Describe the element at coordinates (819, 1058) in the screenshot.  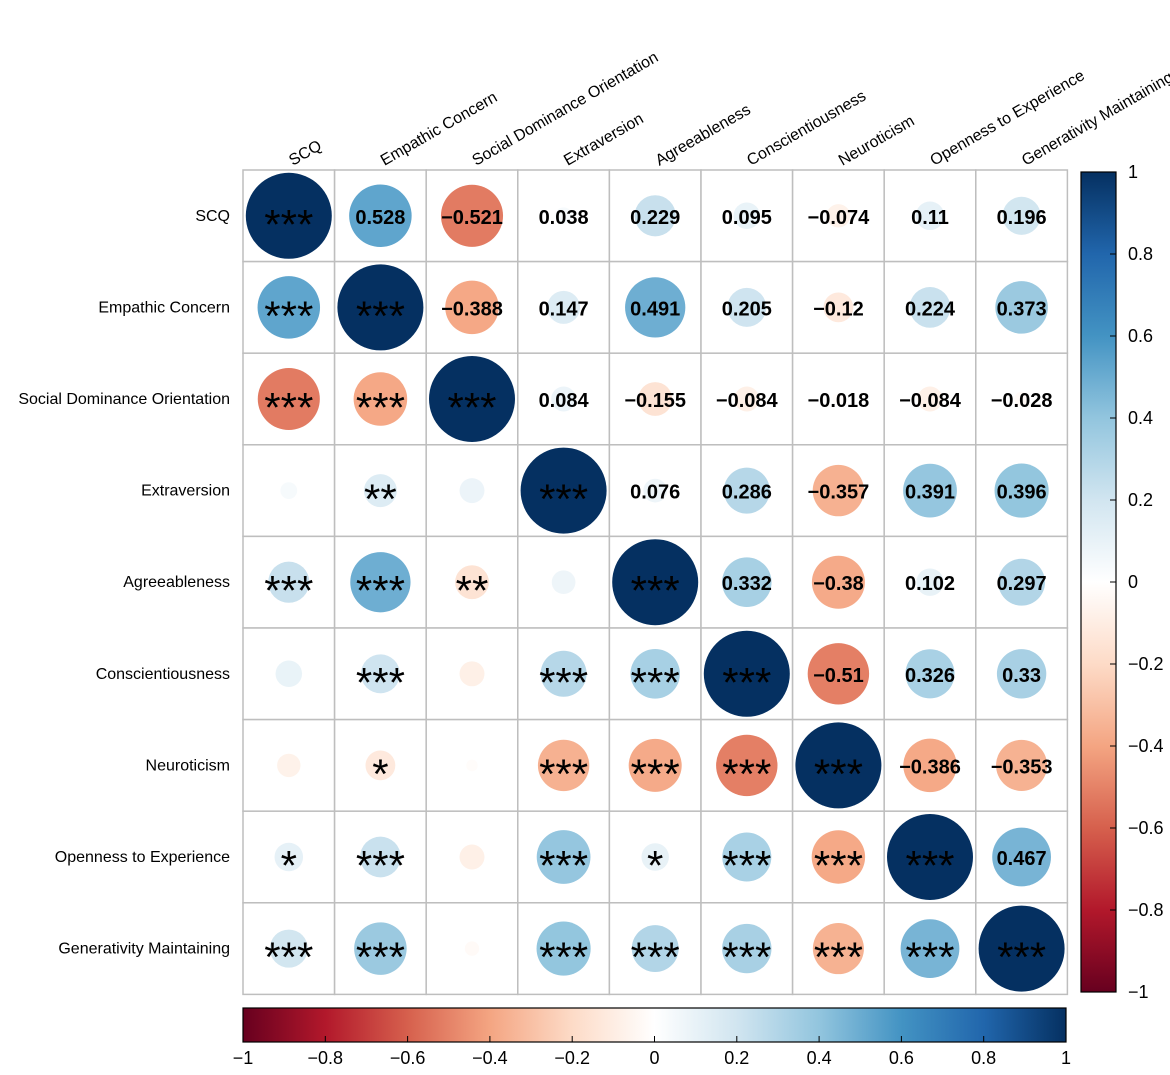
I see `bottom-colorbar-tick-label: 0.4` at that location.